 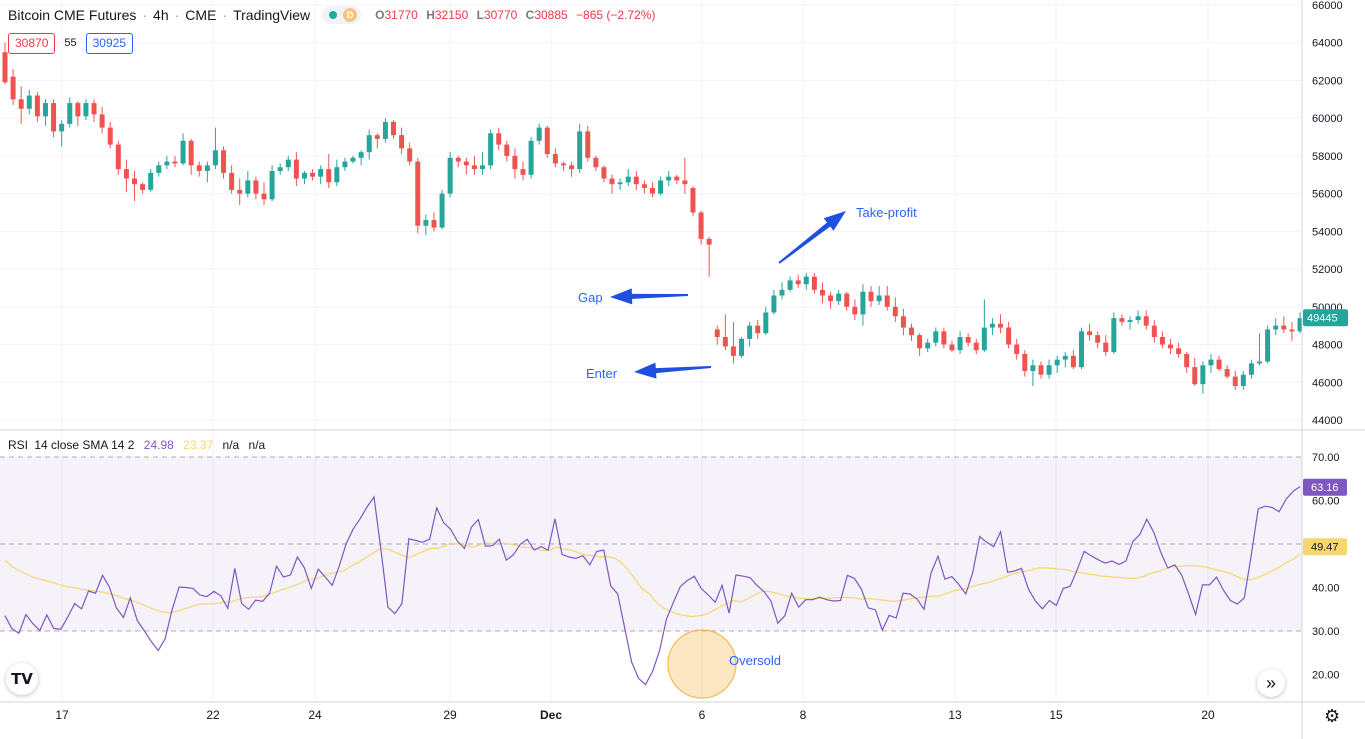 I want to click on exchange-label: CME, so click(x=201, y=15).